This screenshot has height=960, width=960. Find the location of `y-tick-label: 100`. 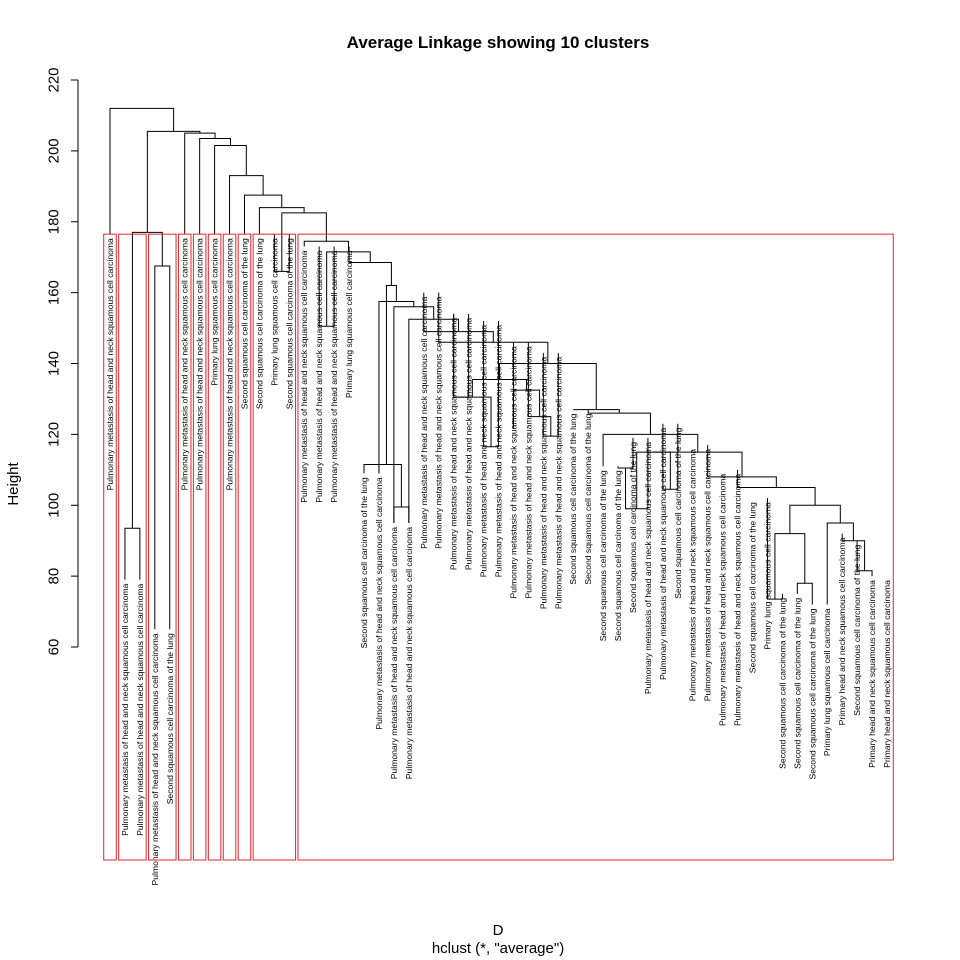

y-tick-label: 100 is located at coordinates (54, 505).